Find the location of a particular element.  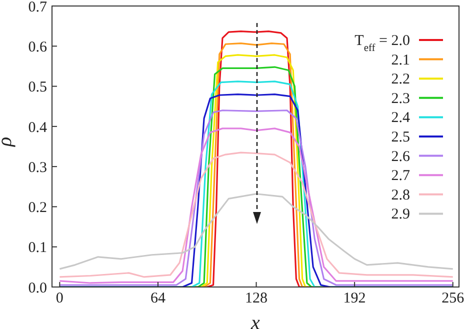

x-tick-label: 0 is located at coordinates (60, 298).